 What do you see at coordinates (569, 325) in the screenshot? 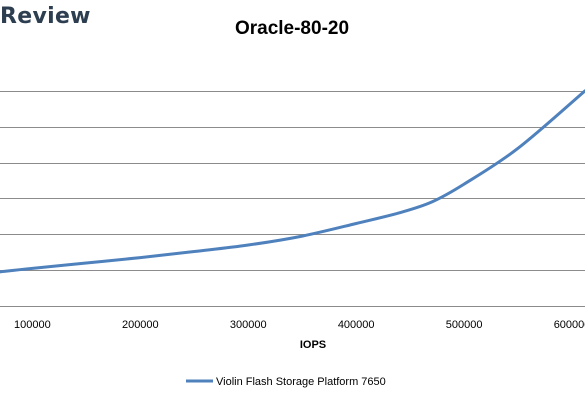
I see `x-tick-label-5: 600000` at bounding box center [569, 325].